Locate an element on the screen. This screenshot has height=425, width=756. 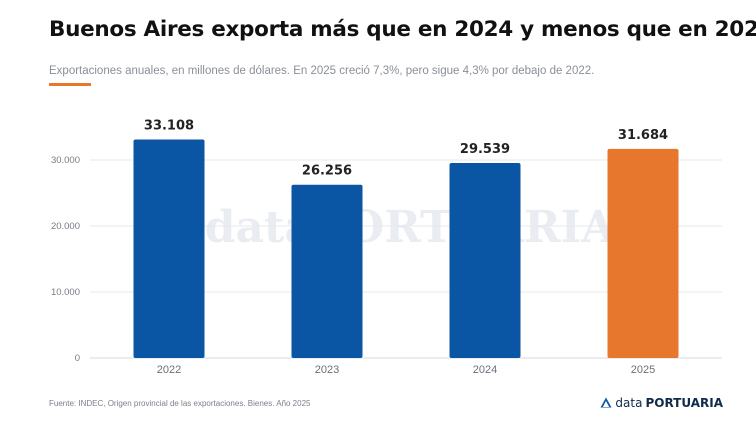
data-label-2022: 33.108 is located at coordinates (169, 125).